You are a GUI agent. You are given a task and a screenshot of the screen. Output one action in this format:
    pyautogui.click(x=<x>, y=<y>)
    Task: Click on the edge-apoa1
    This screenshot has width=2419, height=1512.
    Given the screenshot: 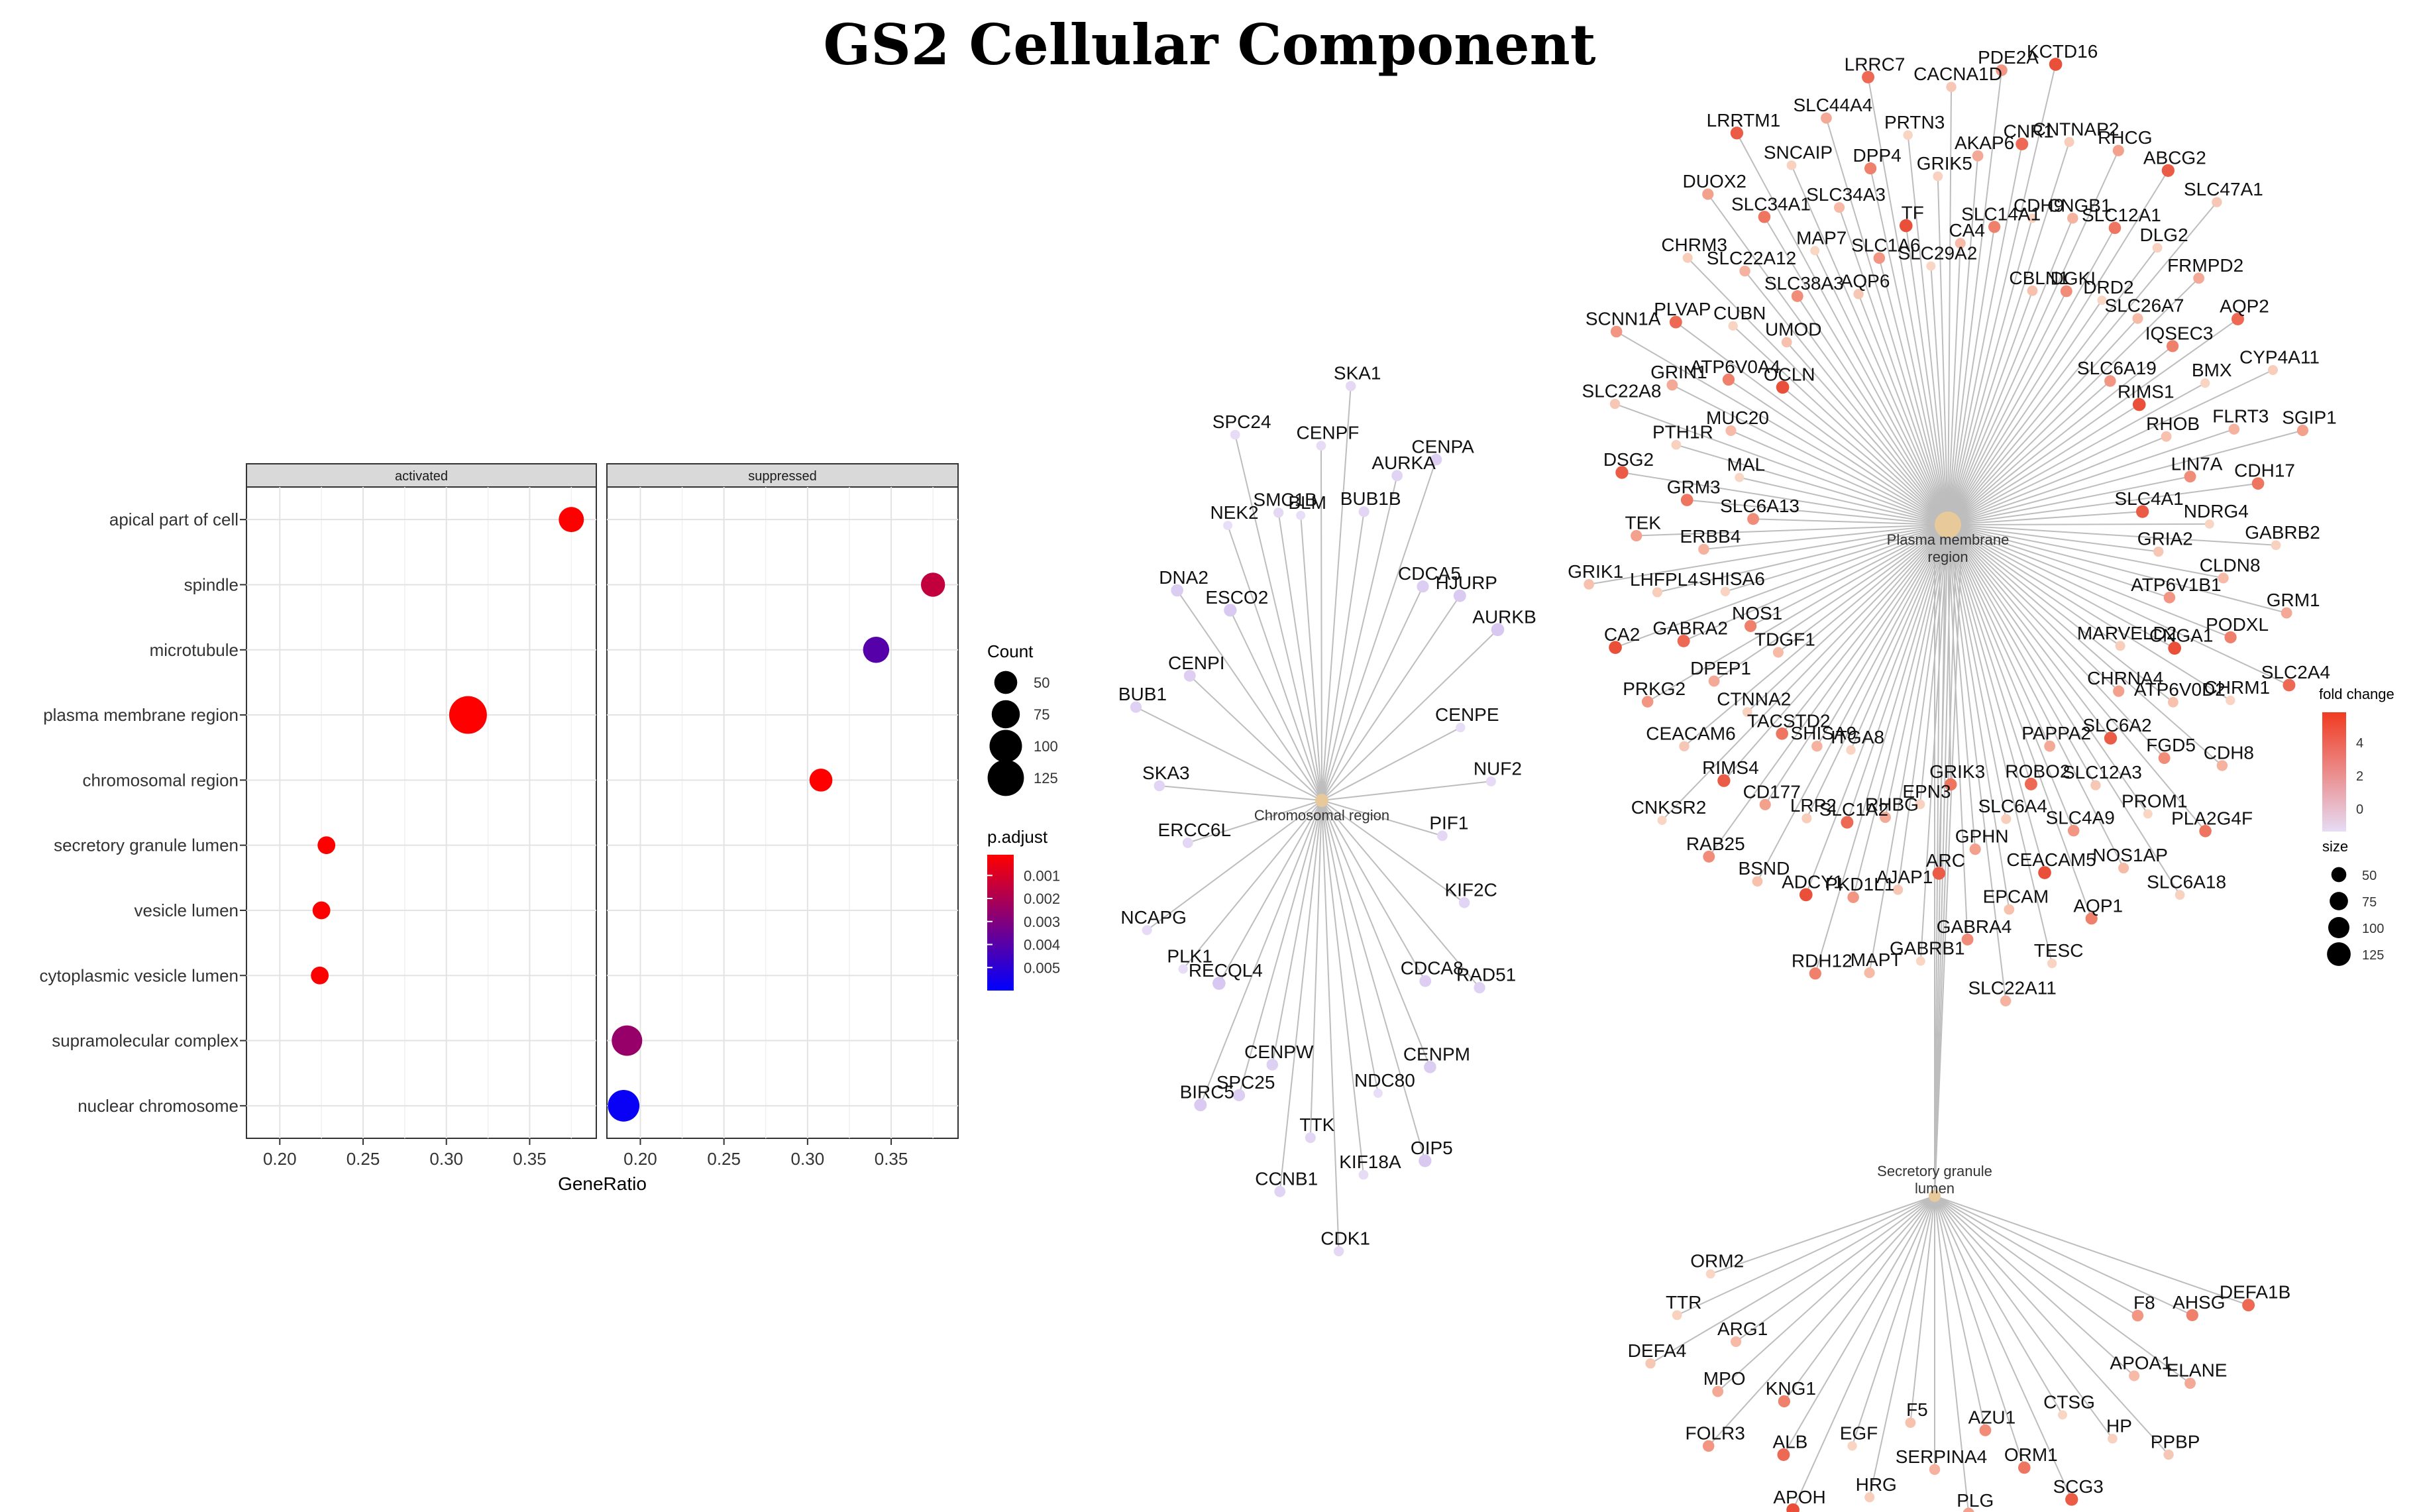 What is the action you would take?
    pyautogui.click(x=2034, y=1286)
    